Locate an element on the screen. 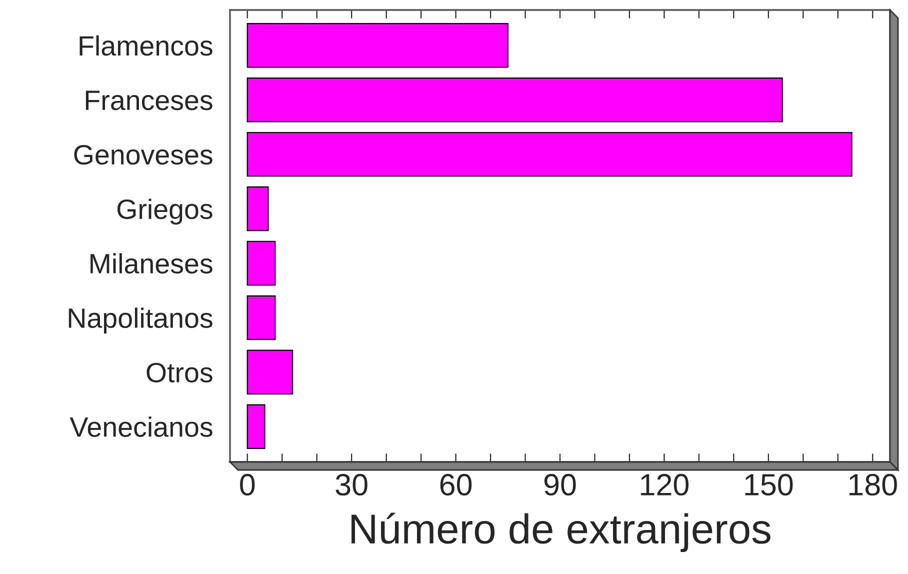  y-tick-label: Flamencos is located at coordinates (146, 45).